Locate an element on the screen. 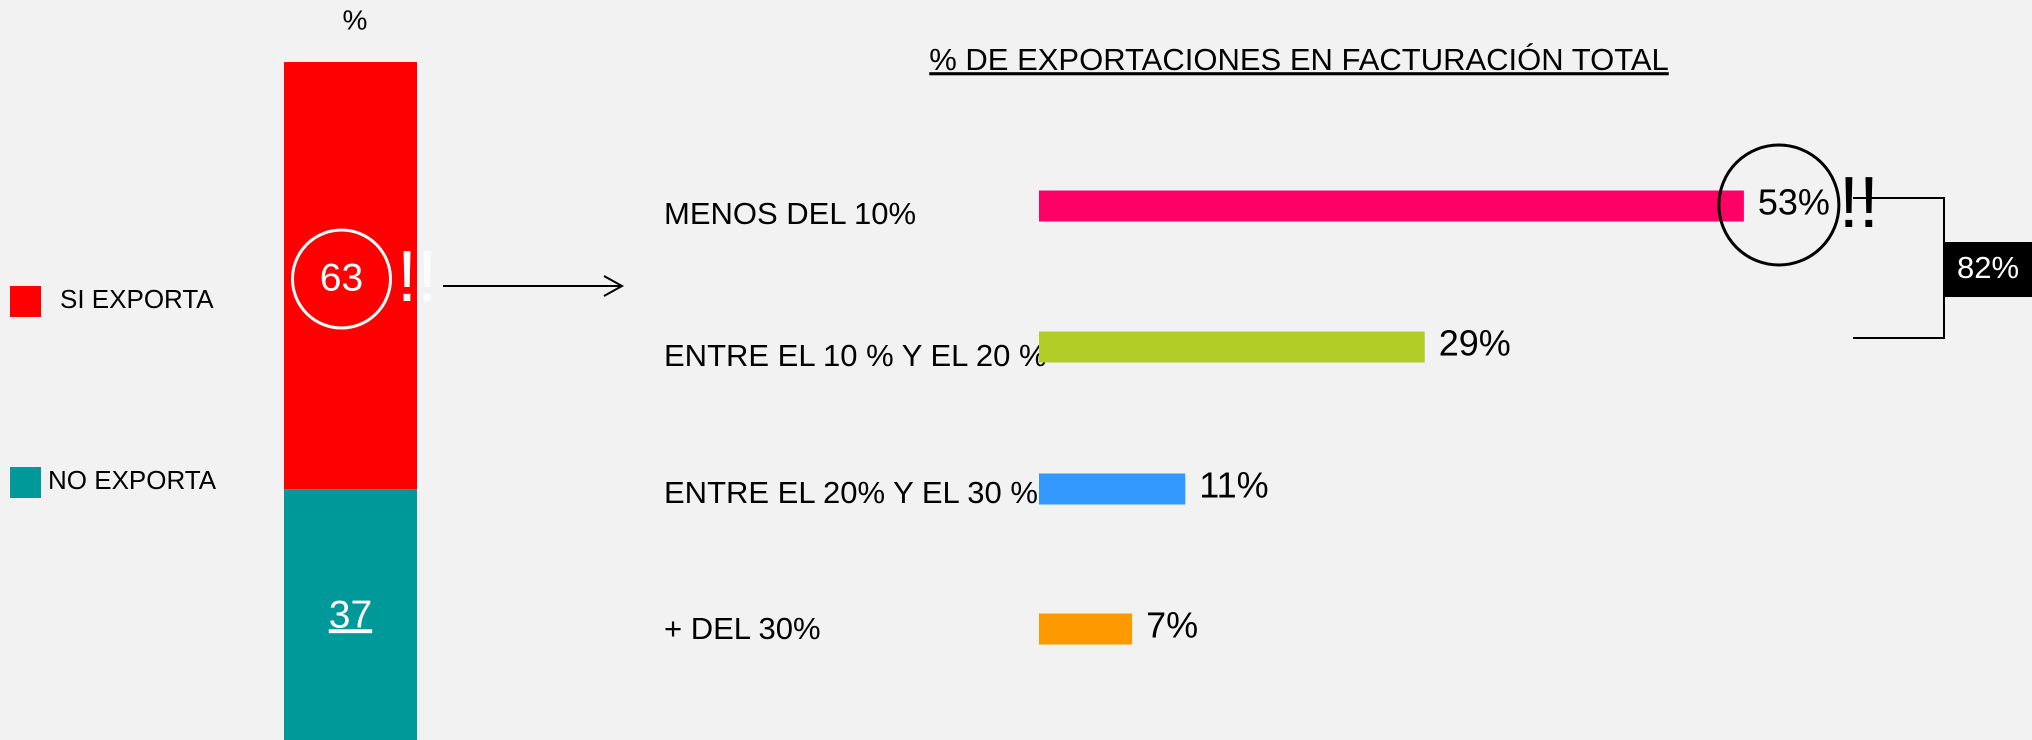 This screenshot has width=2032, height=740. category-label: ENTRE EL 10 % Y EL 20 % is located at coordinates (855, 355).